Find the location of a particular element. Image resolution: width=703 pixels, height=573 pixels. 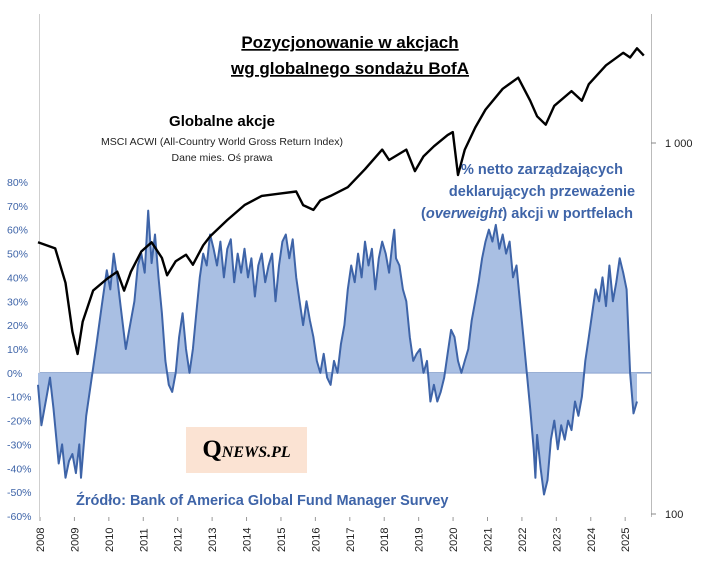

y-left-tick-label: 40% is located at coordinates (17, 278).